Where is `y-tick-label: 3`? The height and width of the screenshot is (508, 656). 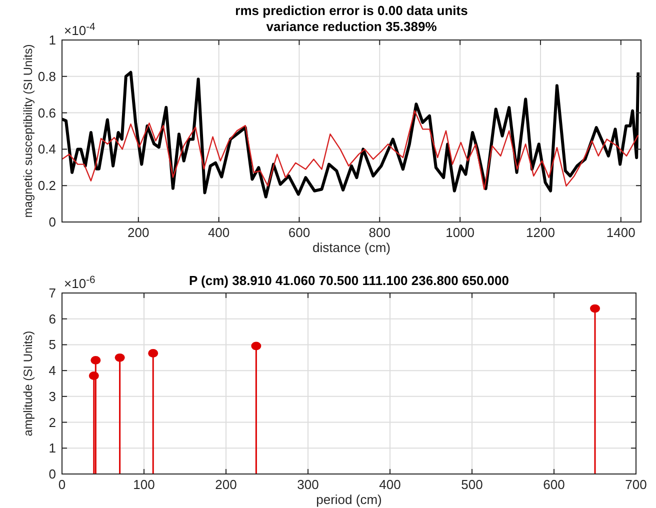 y-tick-label: 3 is located at coordinates (52, 396).